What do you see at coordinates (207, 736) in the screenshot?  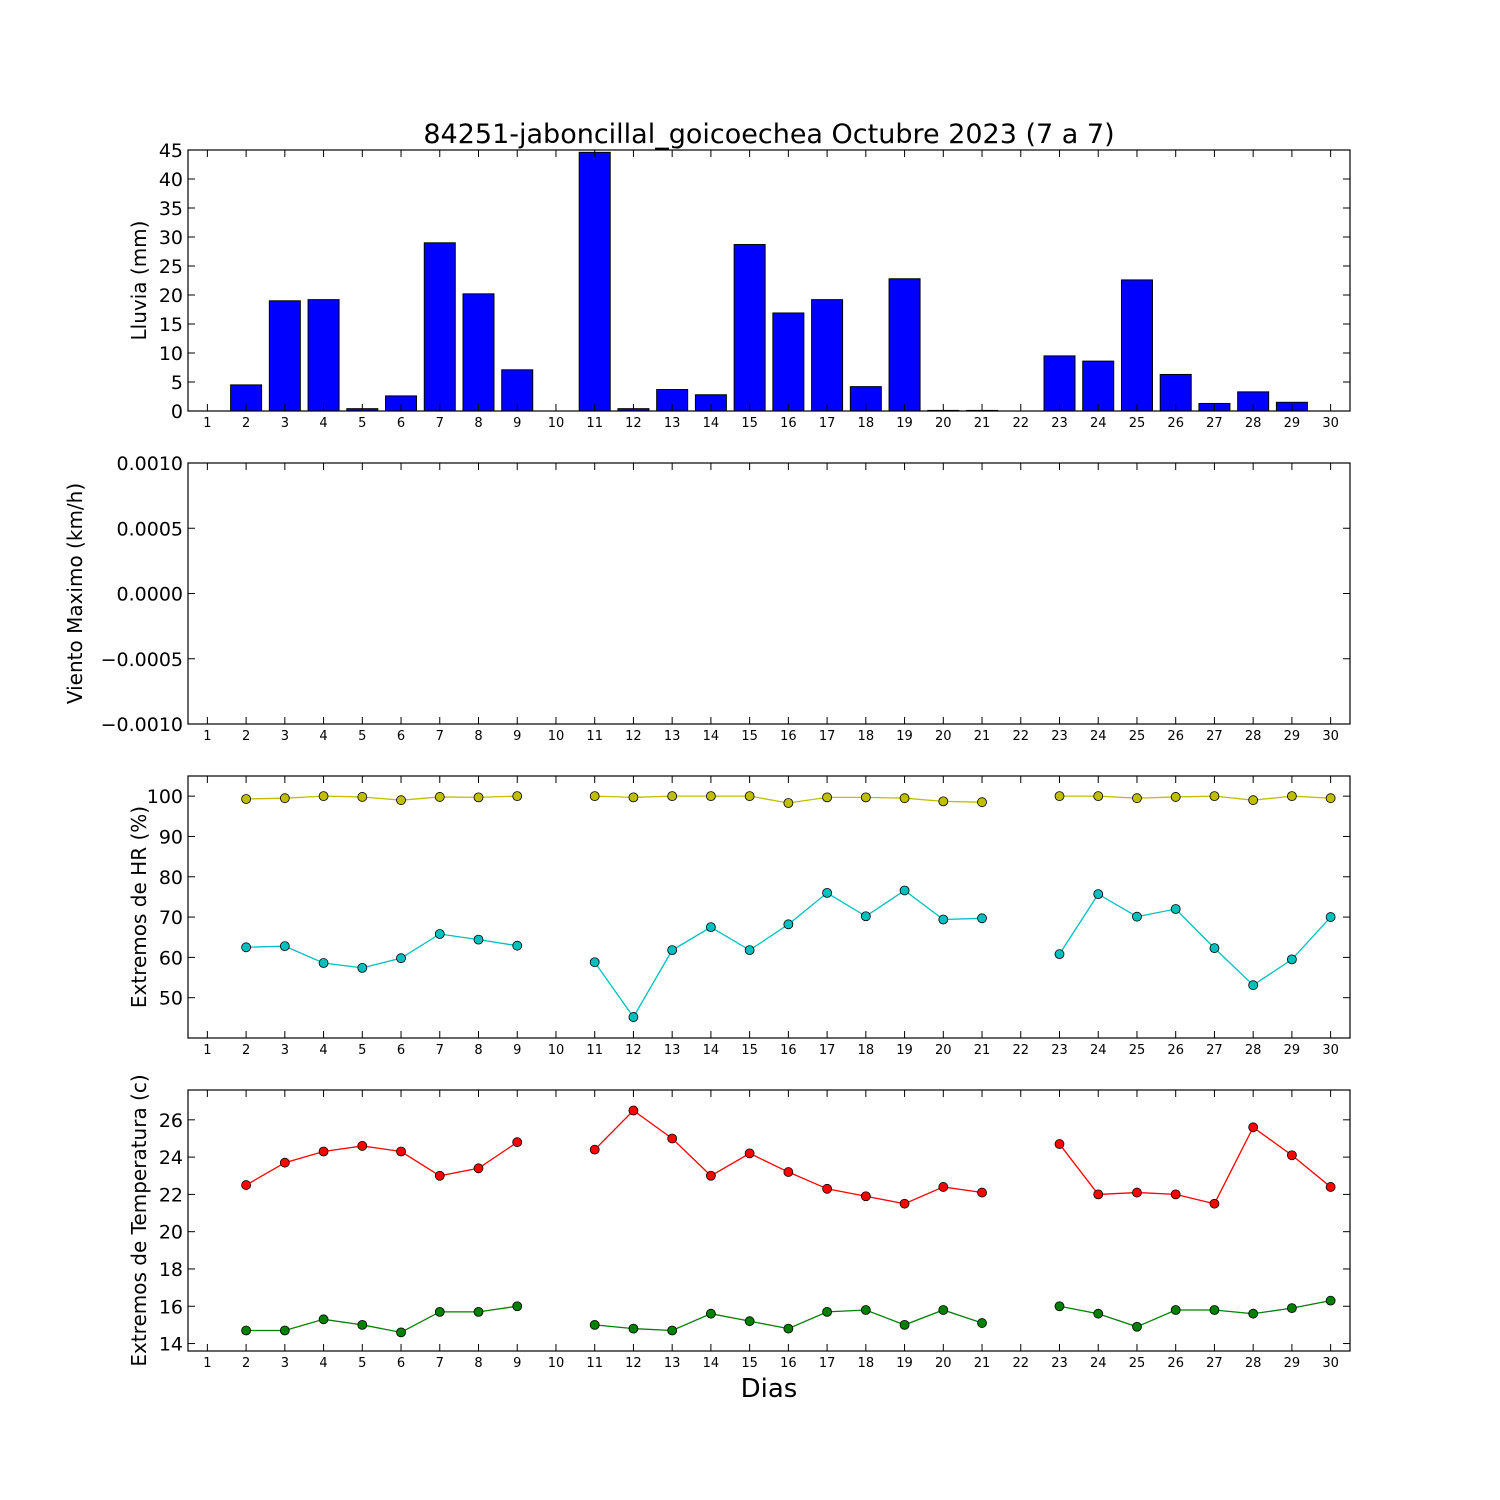 I see `x-tick-label-day-1: 1` at bounding box center [207, 736].